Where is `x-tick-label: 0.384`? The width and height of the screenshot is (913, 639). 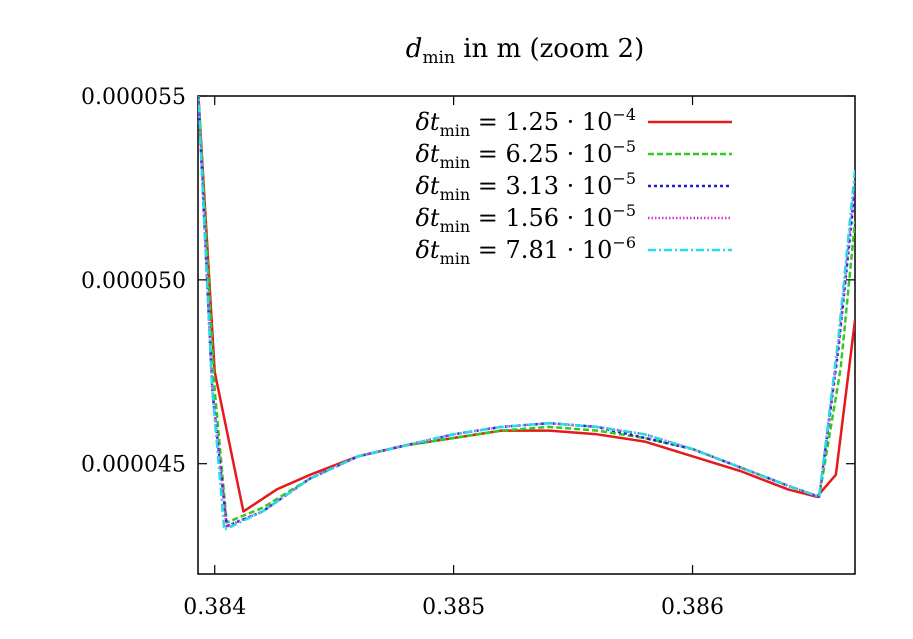
x-tick-label: 0.384 is located at coordinates (214, 607).